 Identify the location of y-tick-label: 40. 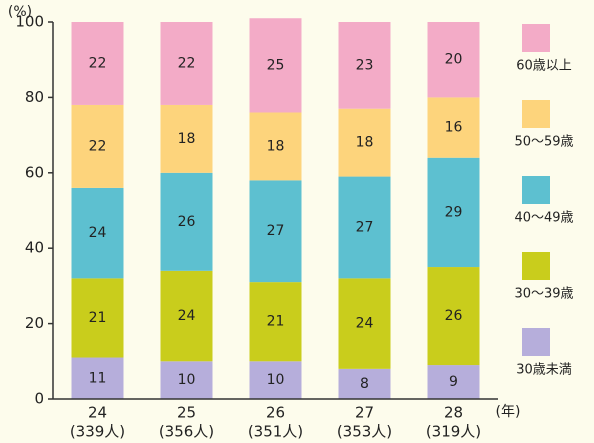
(34, 248).